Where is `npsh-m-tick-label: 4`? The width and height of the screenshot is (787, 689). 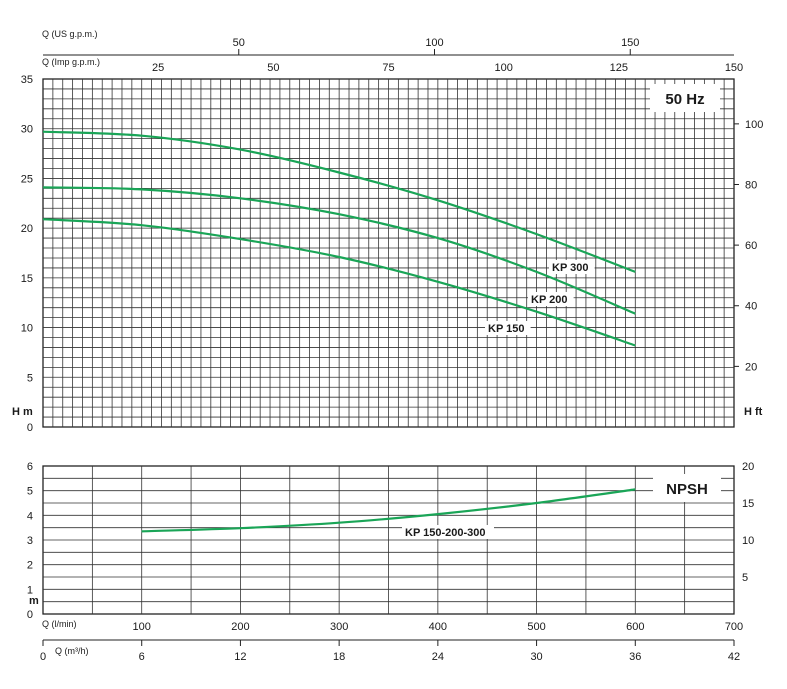 npsh-m-tick-label: 4 is located at coordinates (30, 516).